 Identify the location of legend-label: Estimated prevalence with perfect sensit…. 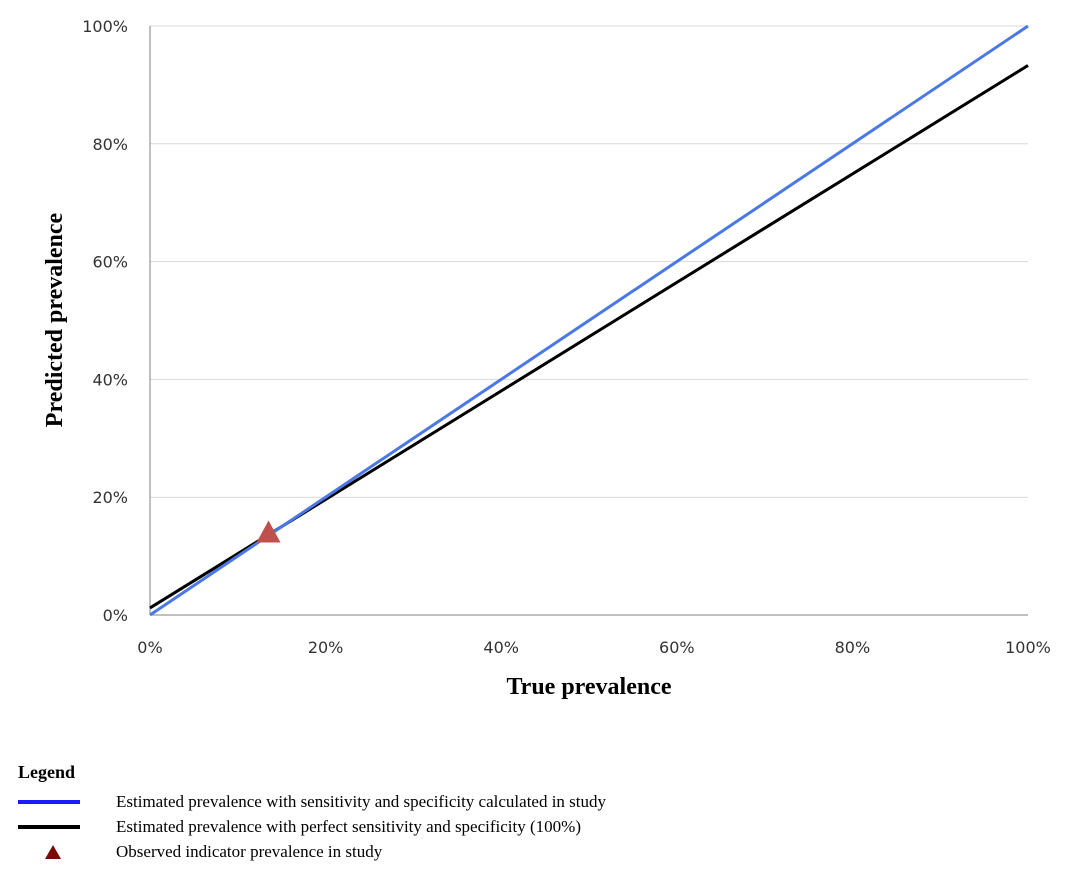
(348, 826).